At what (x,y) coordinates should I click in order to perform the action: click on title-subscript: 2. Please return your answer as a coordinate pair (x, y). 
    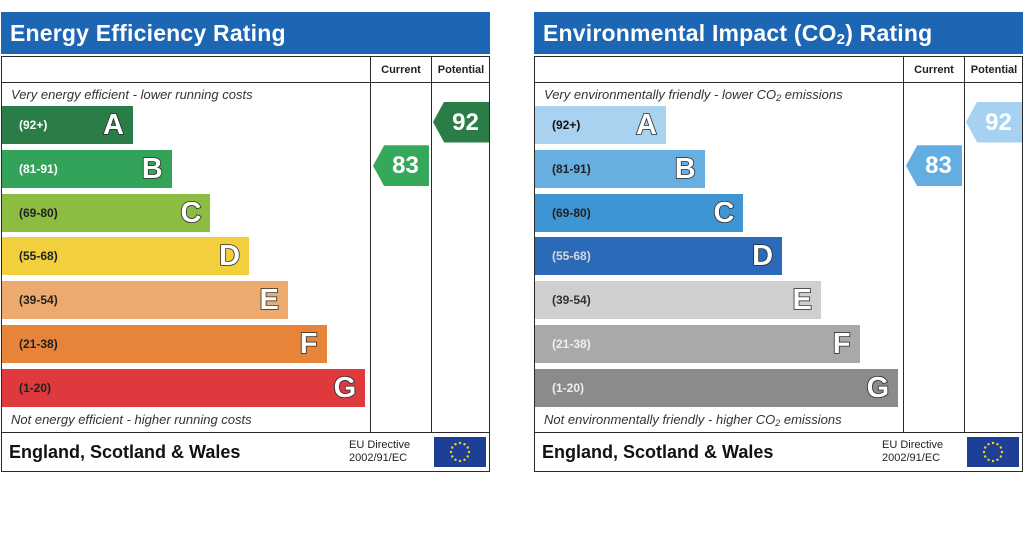
    Looking at the image, I should click on (841, 39).